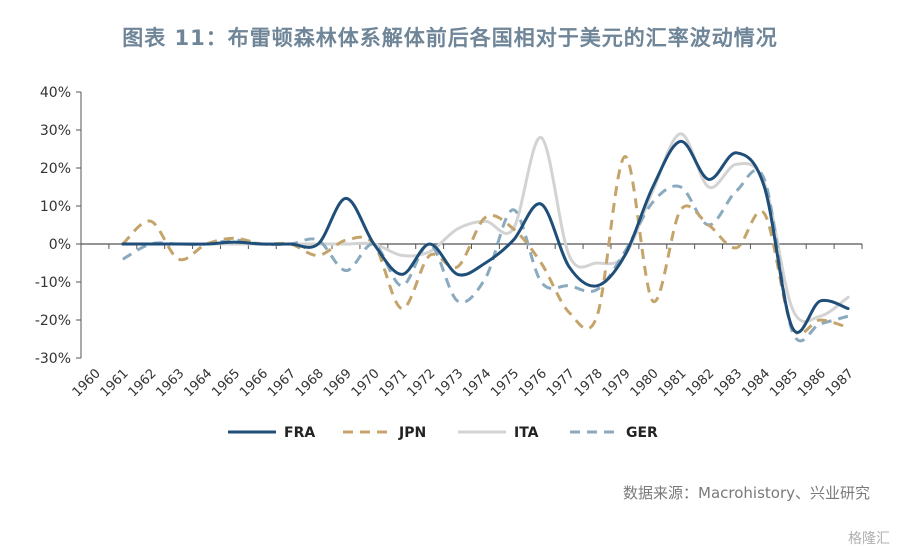 The width and height of the screenshot is (900, 555). Describe the element at coordinates (449, 383) in the screenshot. I see `x-tick-label: 1973` at that location.